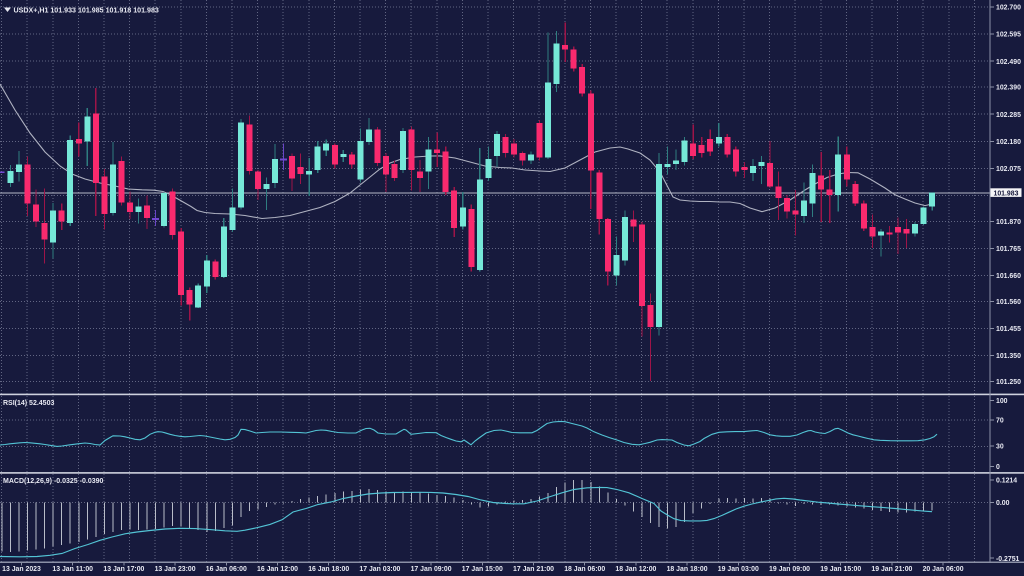  I want to click on svg-text: 18 Jan 18:00, so click(687, 569).